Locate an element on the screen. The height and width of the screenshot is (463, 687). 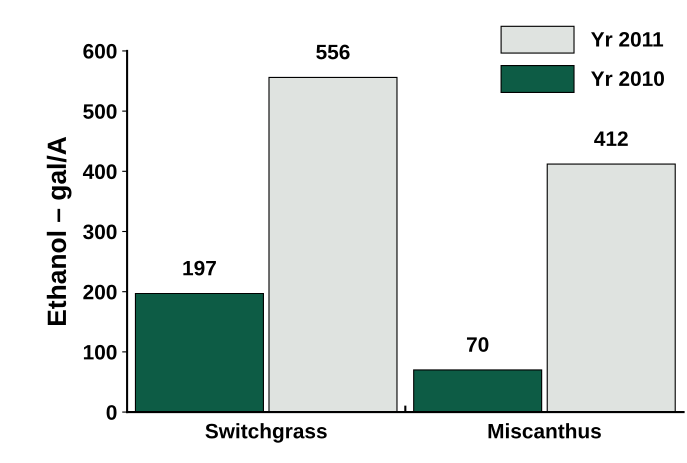
data-label: 412 is located at coordinates (611, 138).